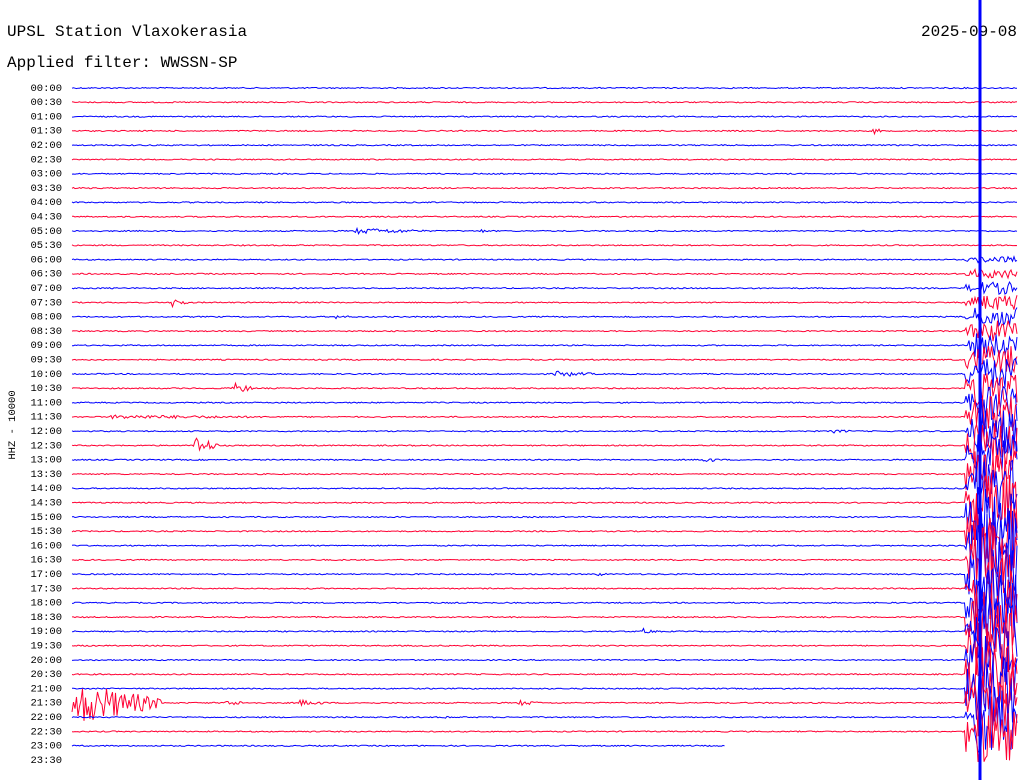  Describe the element at coordinates (46, 260) in the screenshot. I see `time-label: 06:00` at that location.